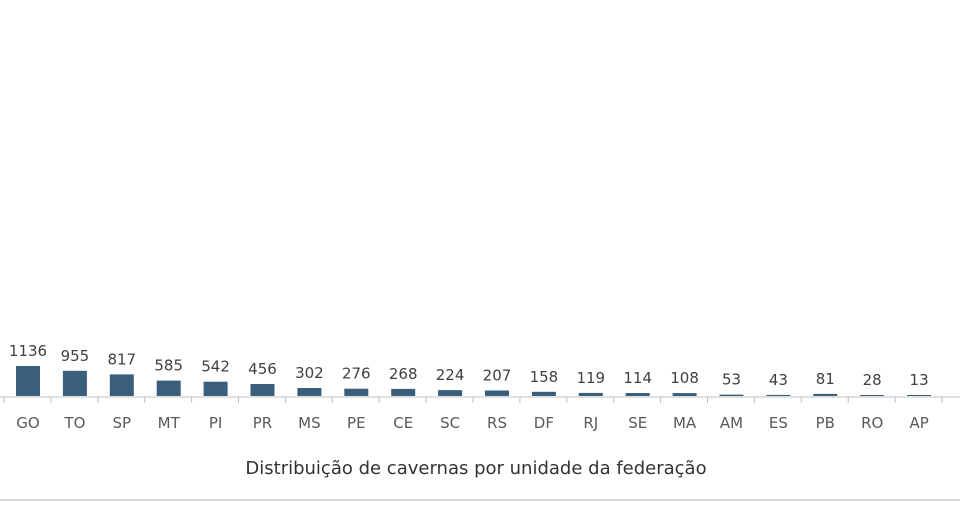 This screenshot has height=508, width=960. I want to click on bar-rs, so click(497, 393).